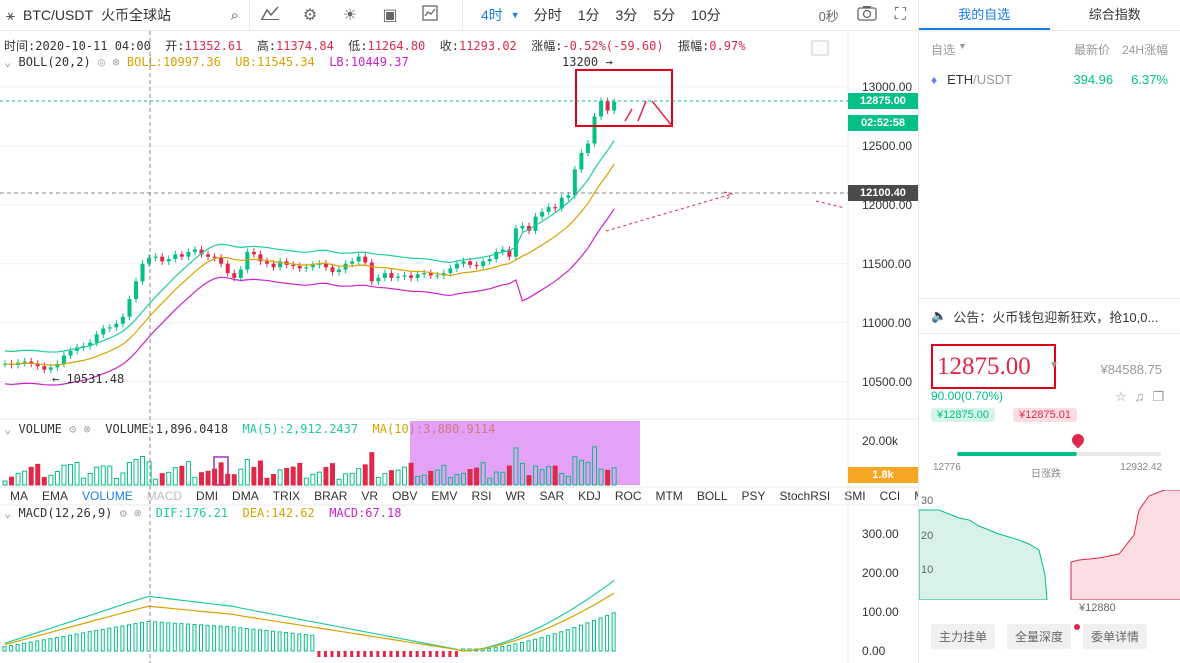 Image resolution: width=1180 pixels, height=663 pixels. I want to click on indicator-vr: VR, so click(370, 496).